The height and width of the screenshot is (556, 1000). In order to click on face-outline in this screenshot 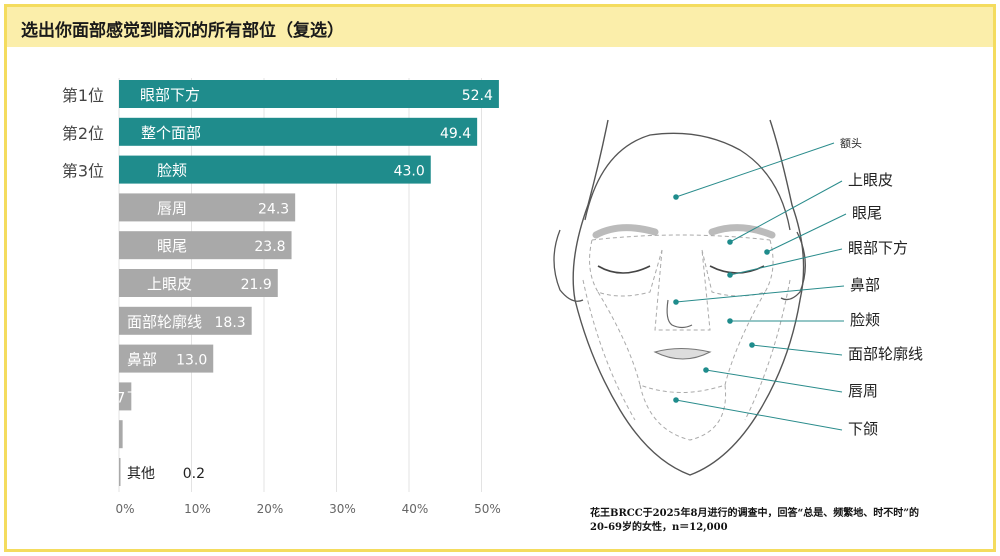, I will do `click(688, 297)`.